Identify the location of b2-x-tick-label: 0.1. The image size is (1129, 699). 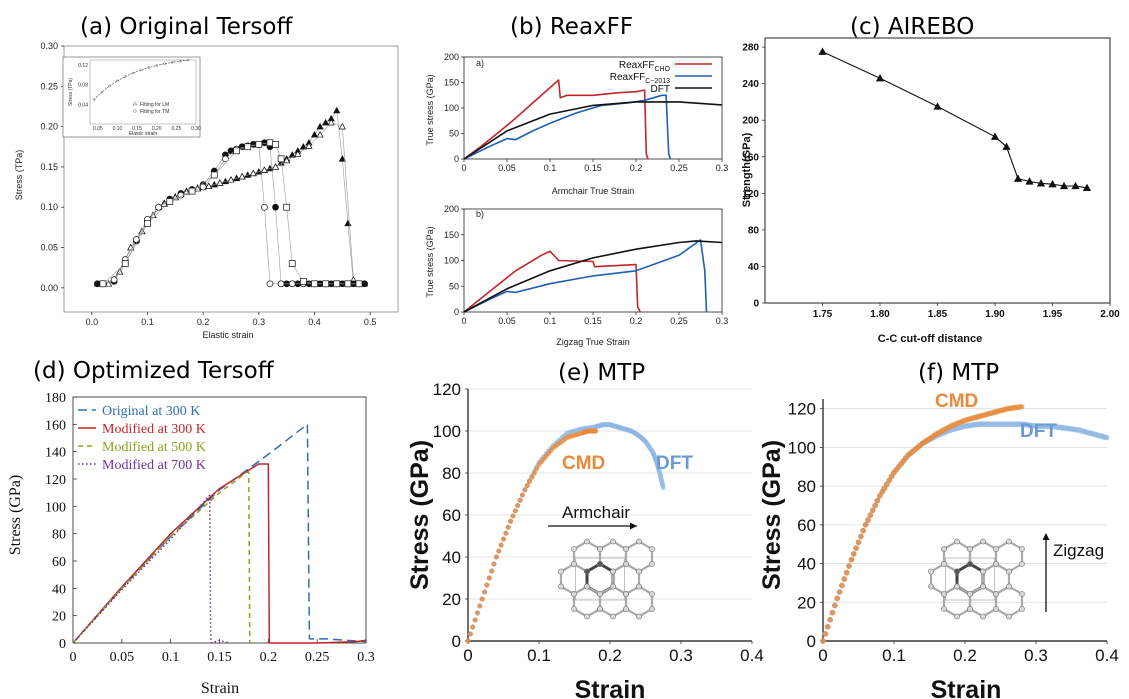
(550, 321).